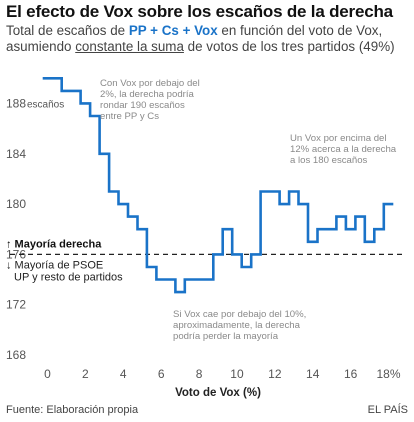  What do you see at coordinates (54, 244) in the screenshot?
I see `threshold-label-above: ↑ Mayoría derecha` at bounding box center [54, 244].